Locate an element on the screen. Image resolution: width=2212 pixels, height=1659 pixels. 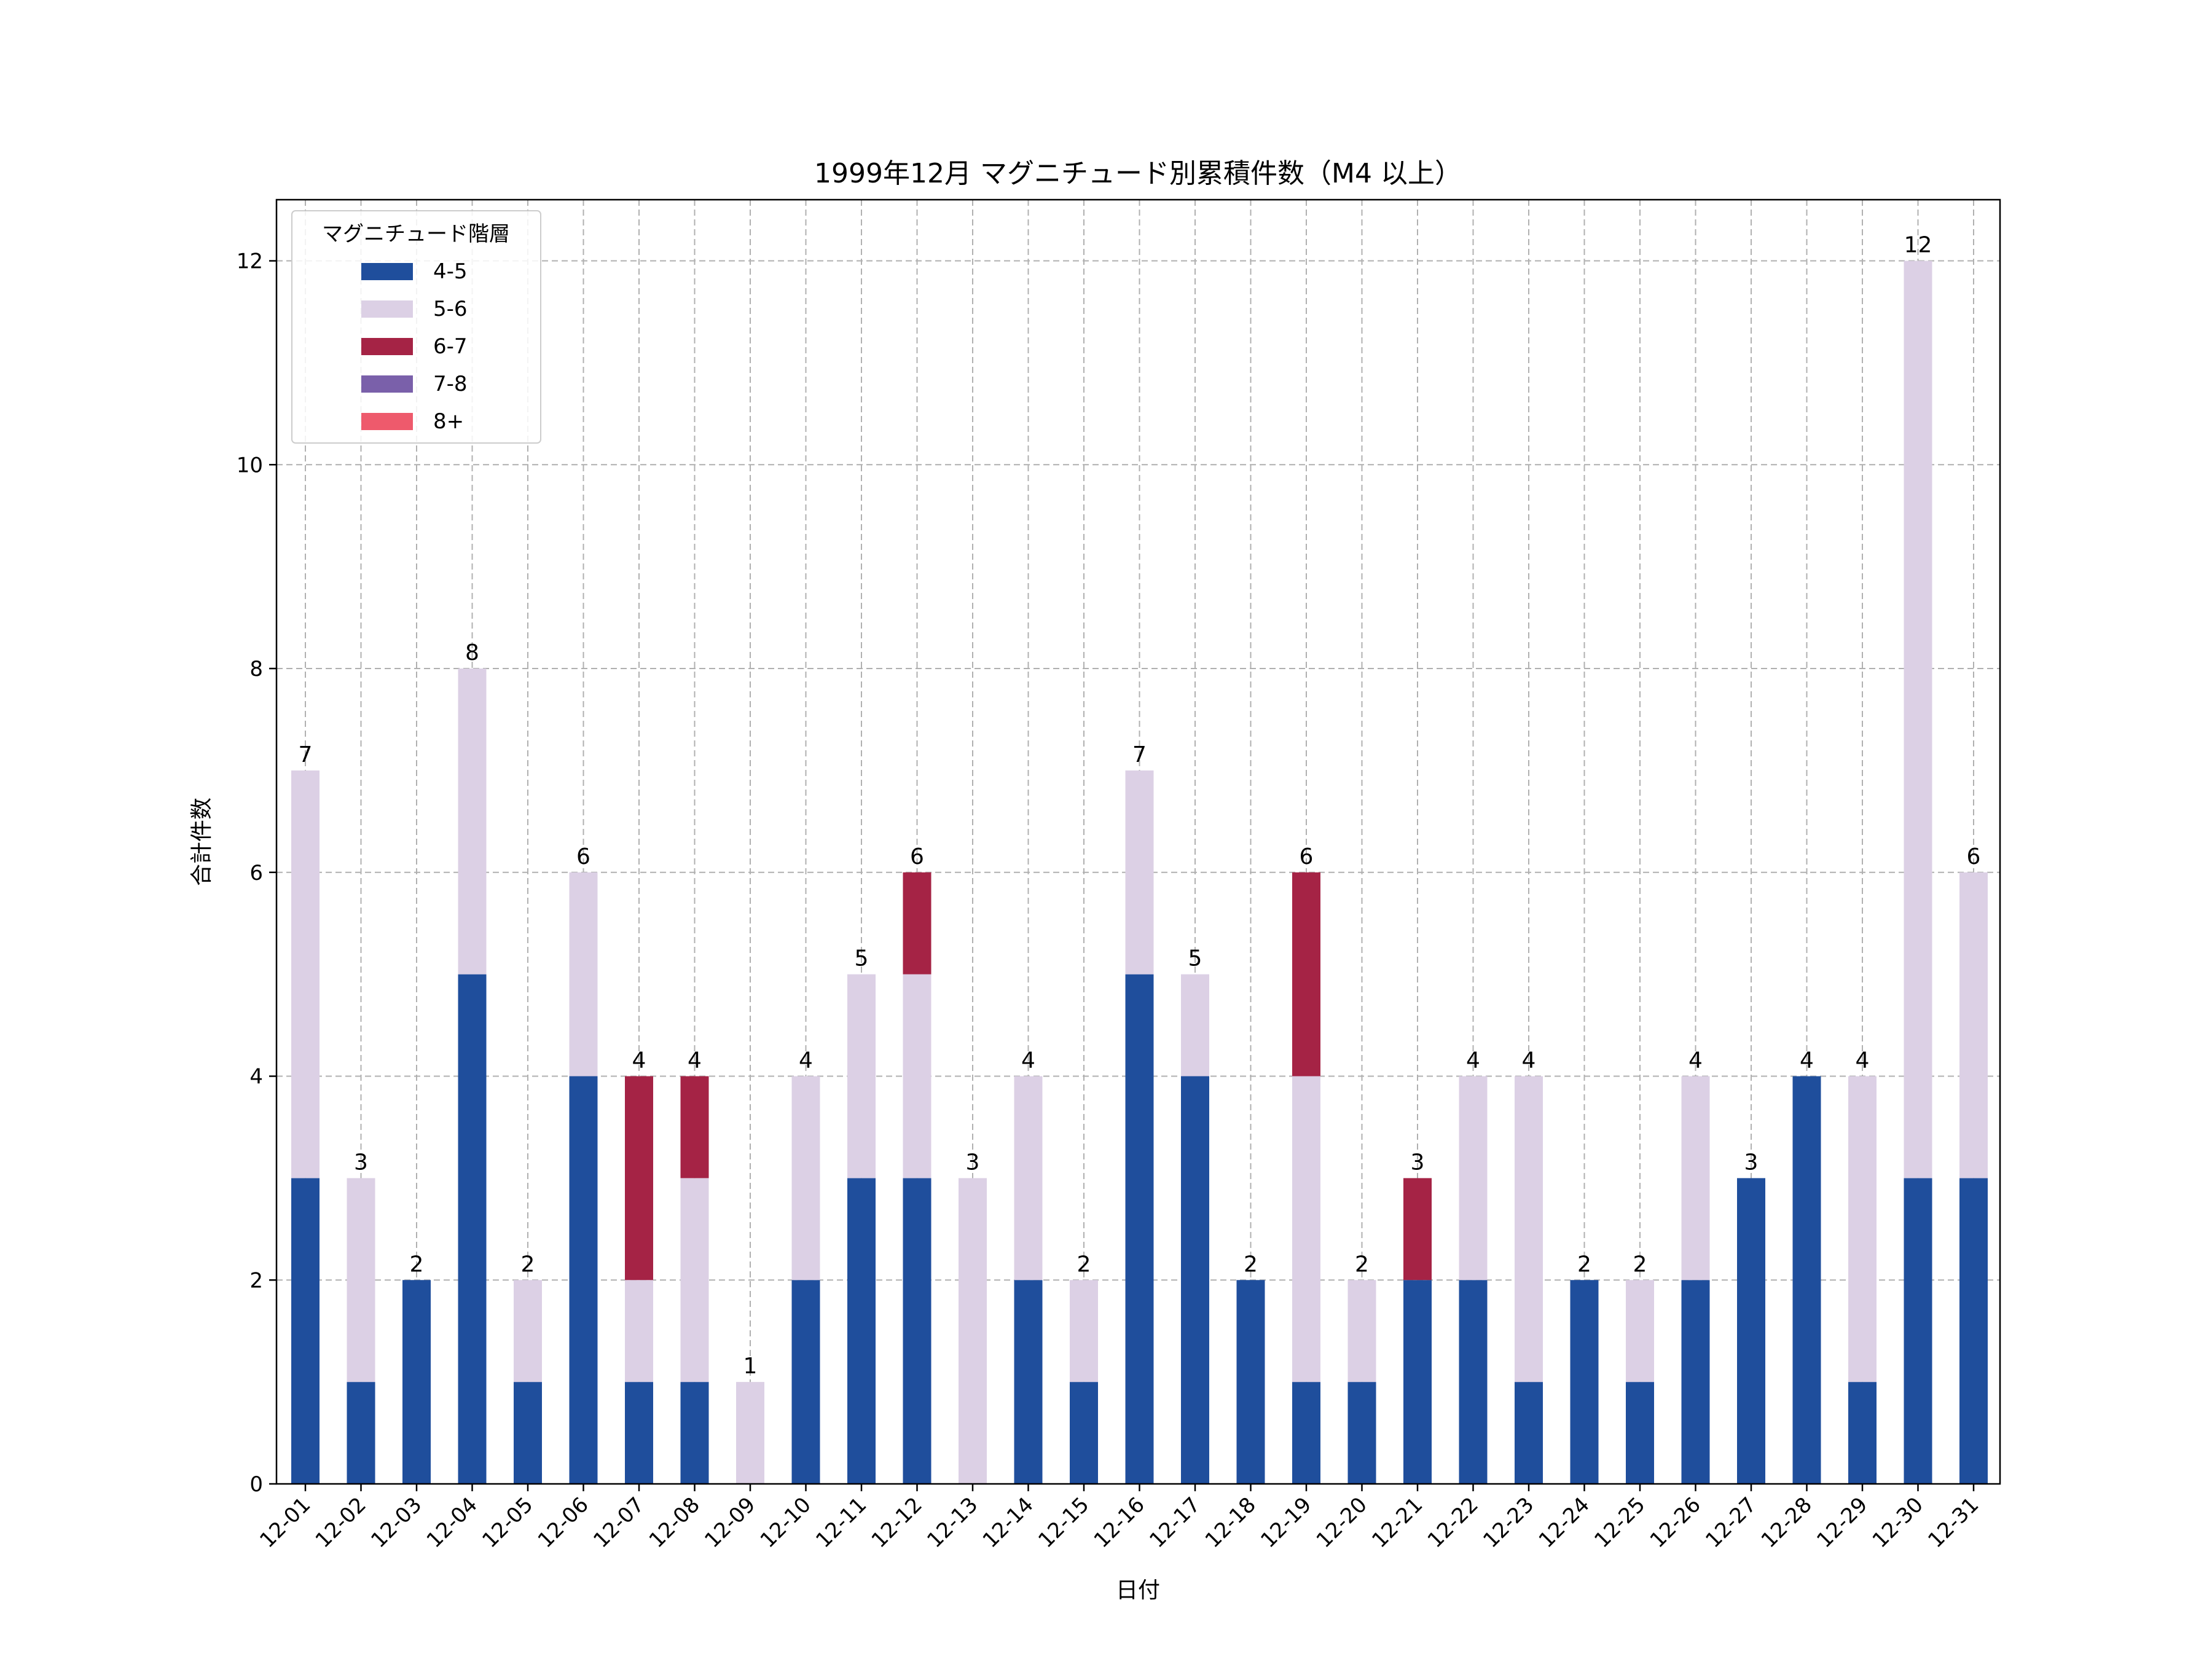
total-label-12-08: 4 is located at coordinates (695, 1060).